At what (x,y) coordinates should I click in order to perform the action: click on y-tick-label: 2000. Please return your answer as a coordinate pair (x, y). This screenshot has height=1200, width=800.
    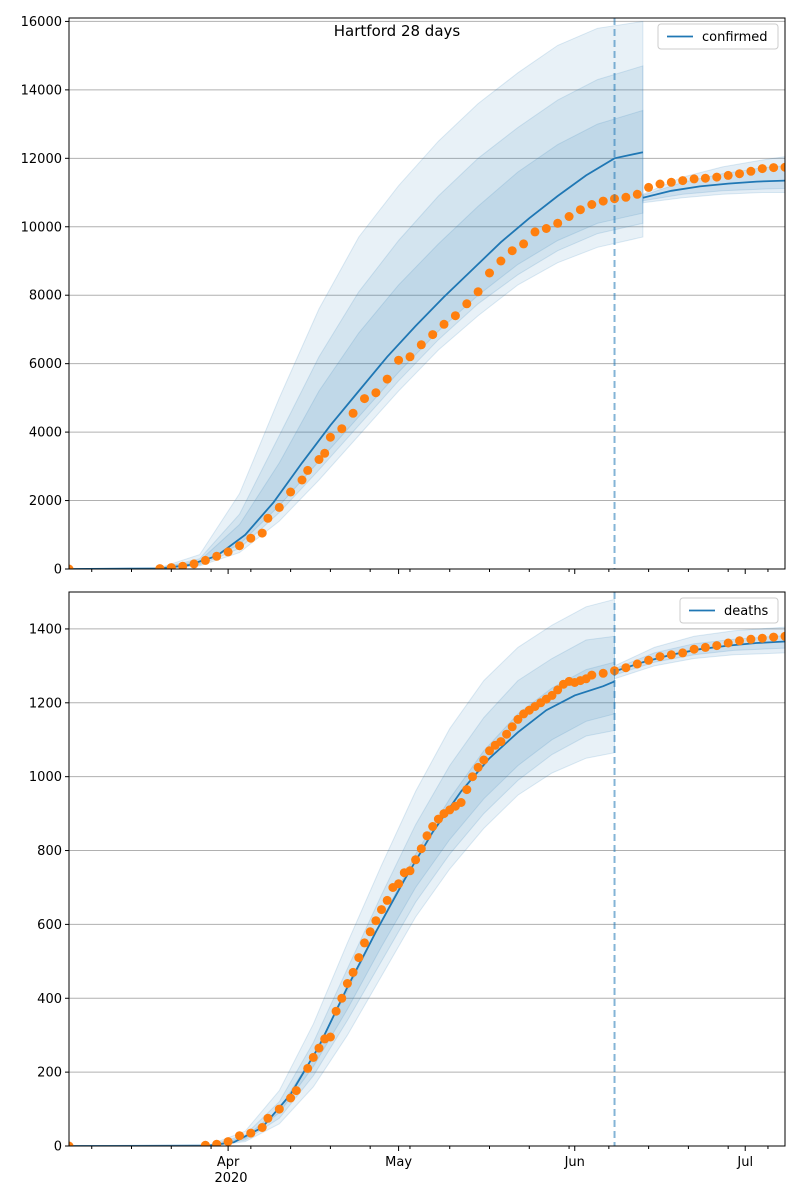
    Looking at the image, I should click on (45, 501).